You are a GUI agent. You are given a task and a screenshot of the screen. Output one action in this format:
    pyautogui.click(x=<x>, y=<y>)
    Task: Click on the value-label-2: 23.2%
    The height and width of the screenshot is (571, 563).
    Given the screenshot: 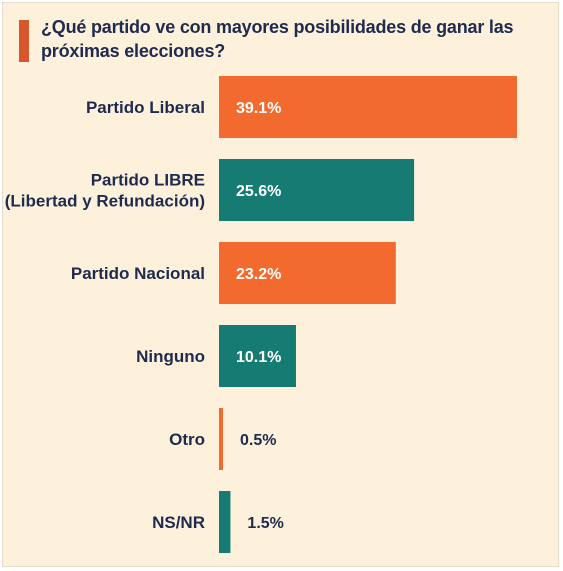 What is the action you would take?
    pyautogui.click(x=258, y=274)
    